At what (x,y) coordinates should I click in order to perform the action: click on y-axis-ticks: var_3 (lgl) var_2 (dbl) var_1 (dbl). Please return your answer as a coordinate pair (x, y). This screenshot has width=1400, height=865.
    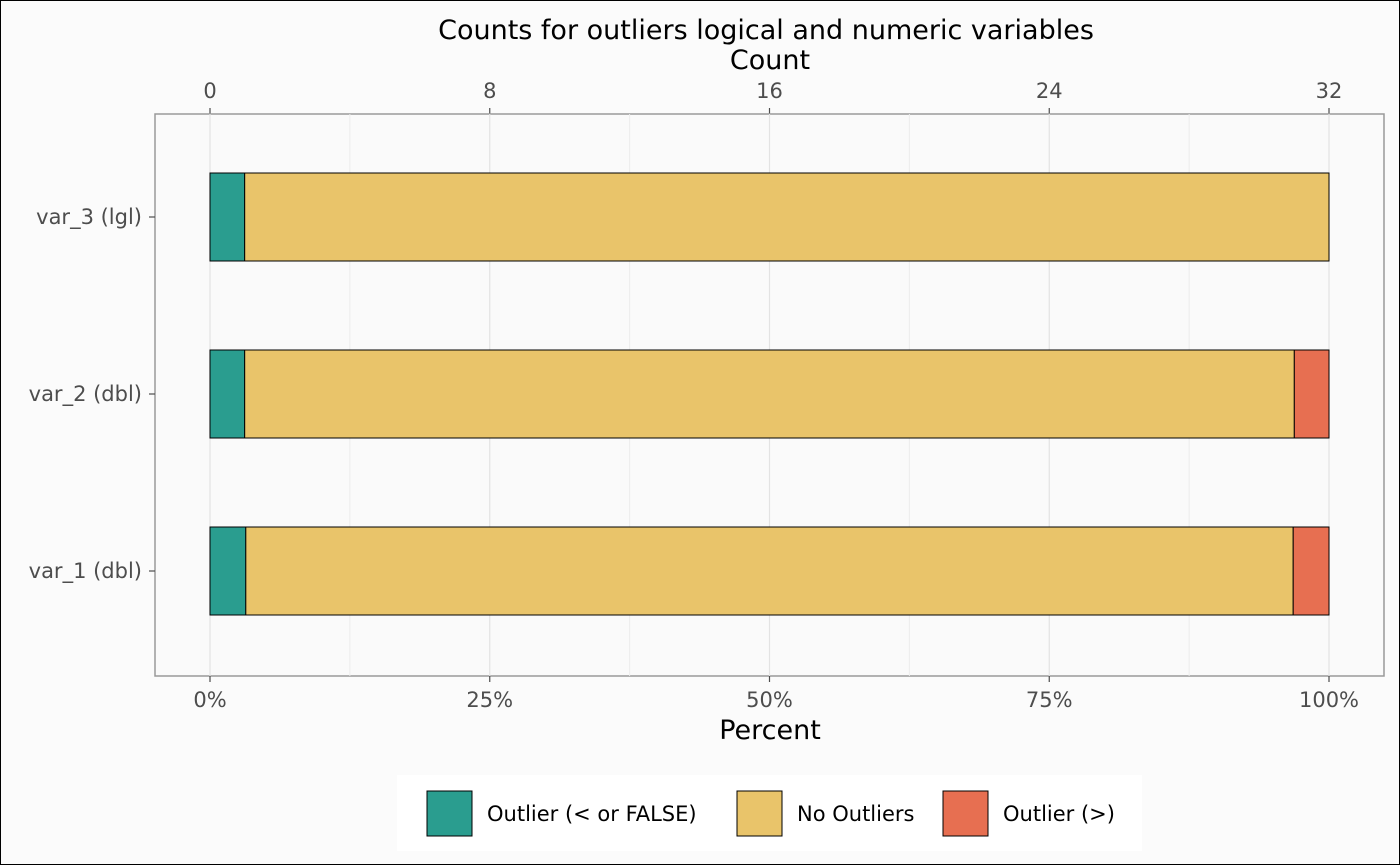
    Looking at the image, I should click on (92, 394).